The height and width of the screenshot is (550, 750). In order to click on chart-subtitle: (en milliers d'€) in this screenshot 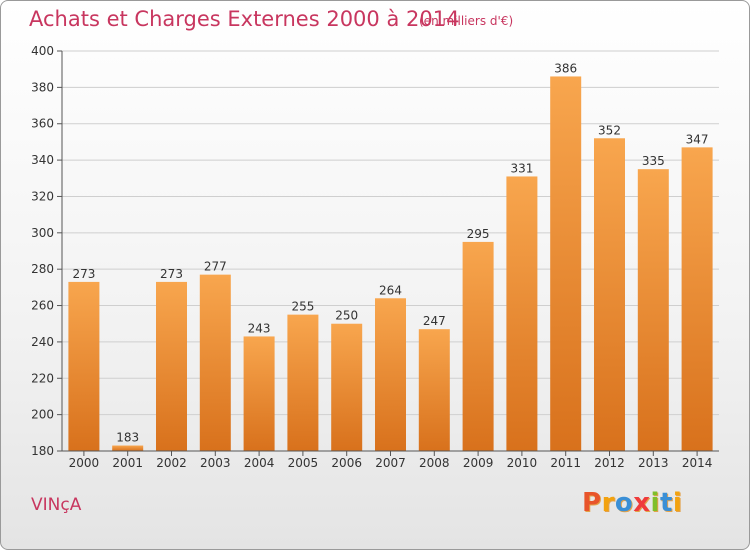, I will do `click(466, 21)`.